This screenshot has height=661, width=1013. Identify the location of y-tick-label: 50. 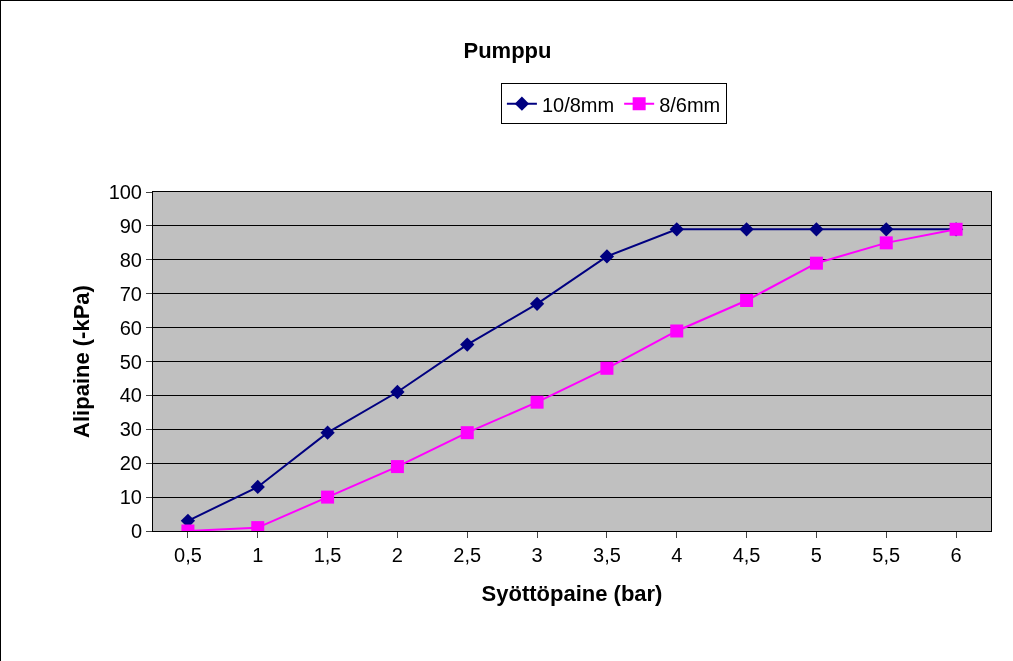
(130, 361).